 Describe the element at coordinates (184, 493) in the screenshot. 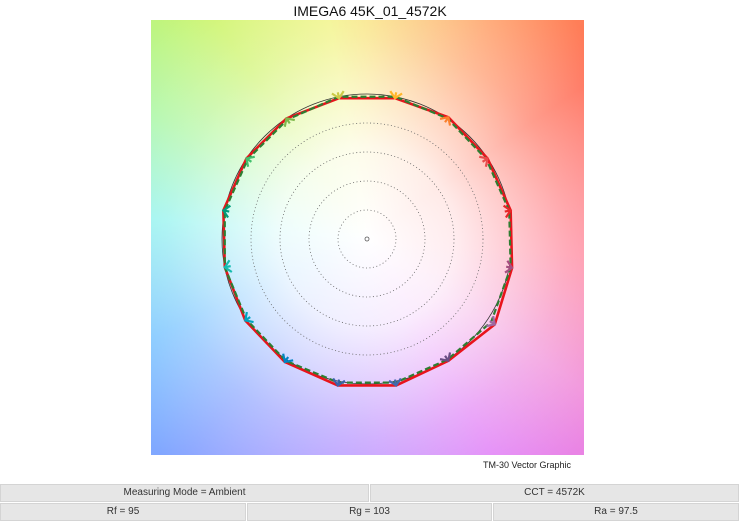

I see `measuring-mode-cell: Measuring Mode = Ambient` at that location.